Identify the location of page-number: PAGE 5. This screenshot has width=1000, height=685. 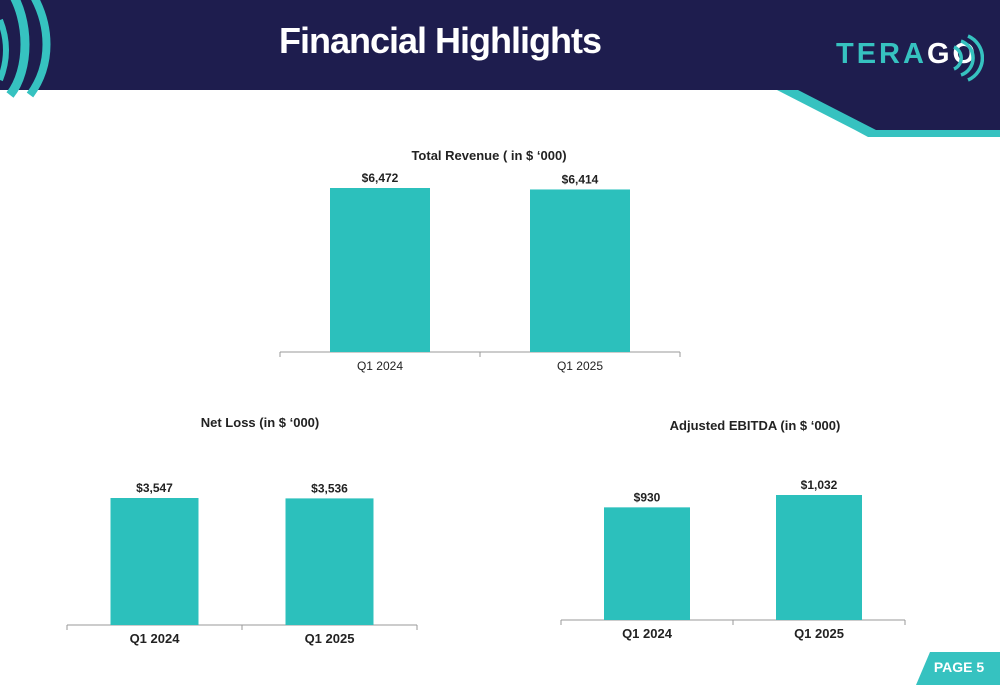
(959, 667).